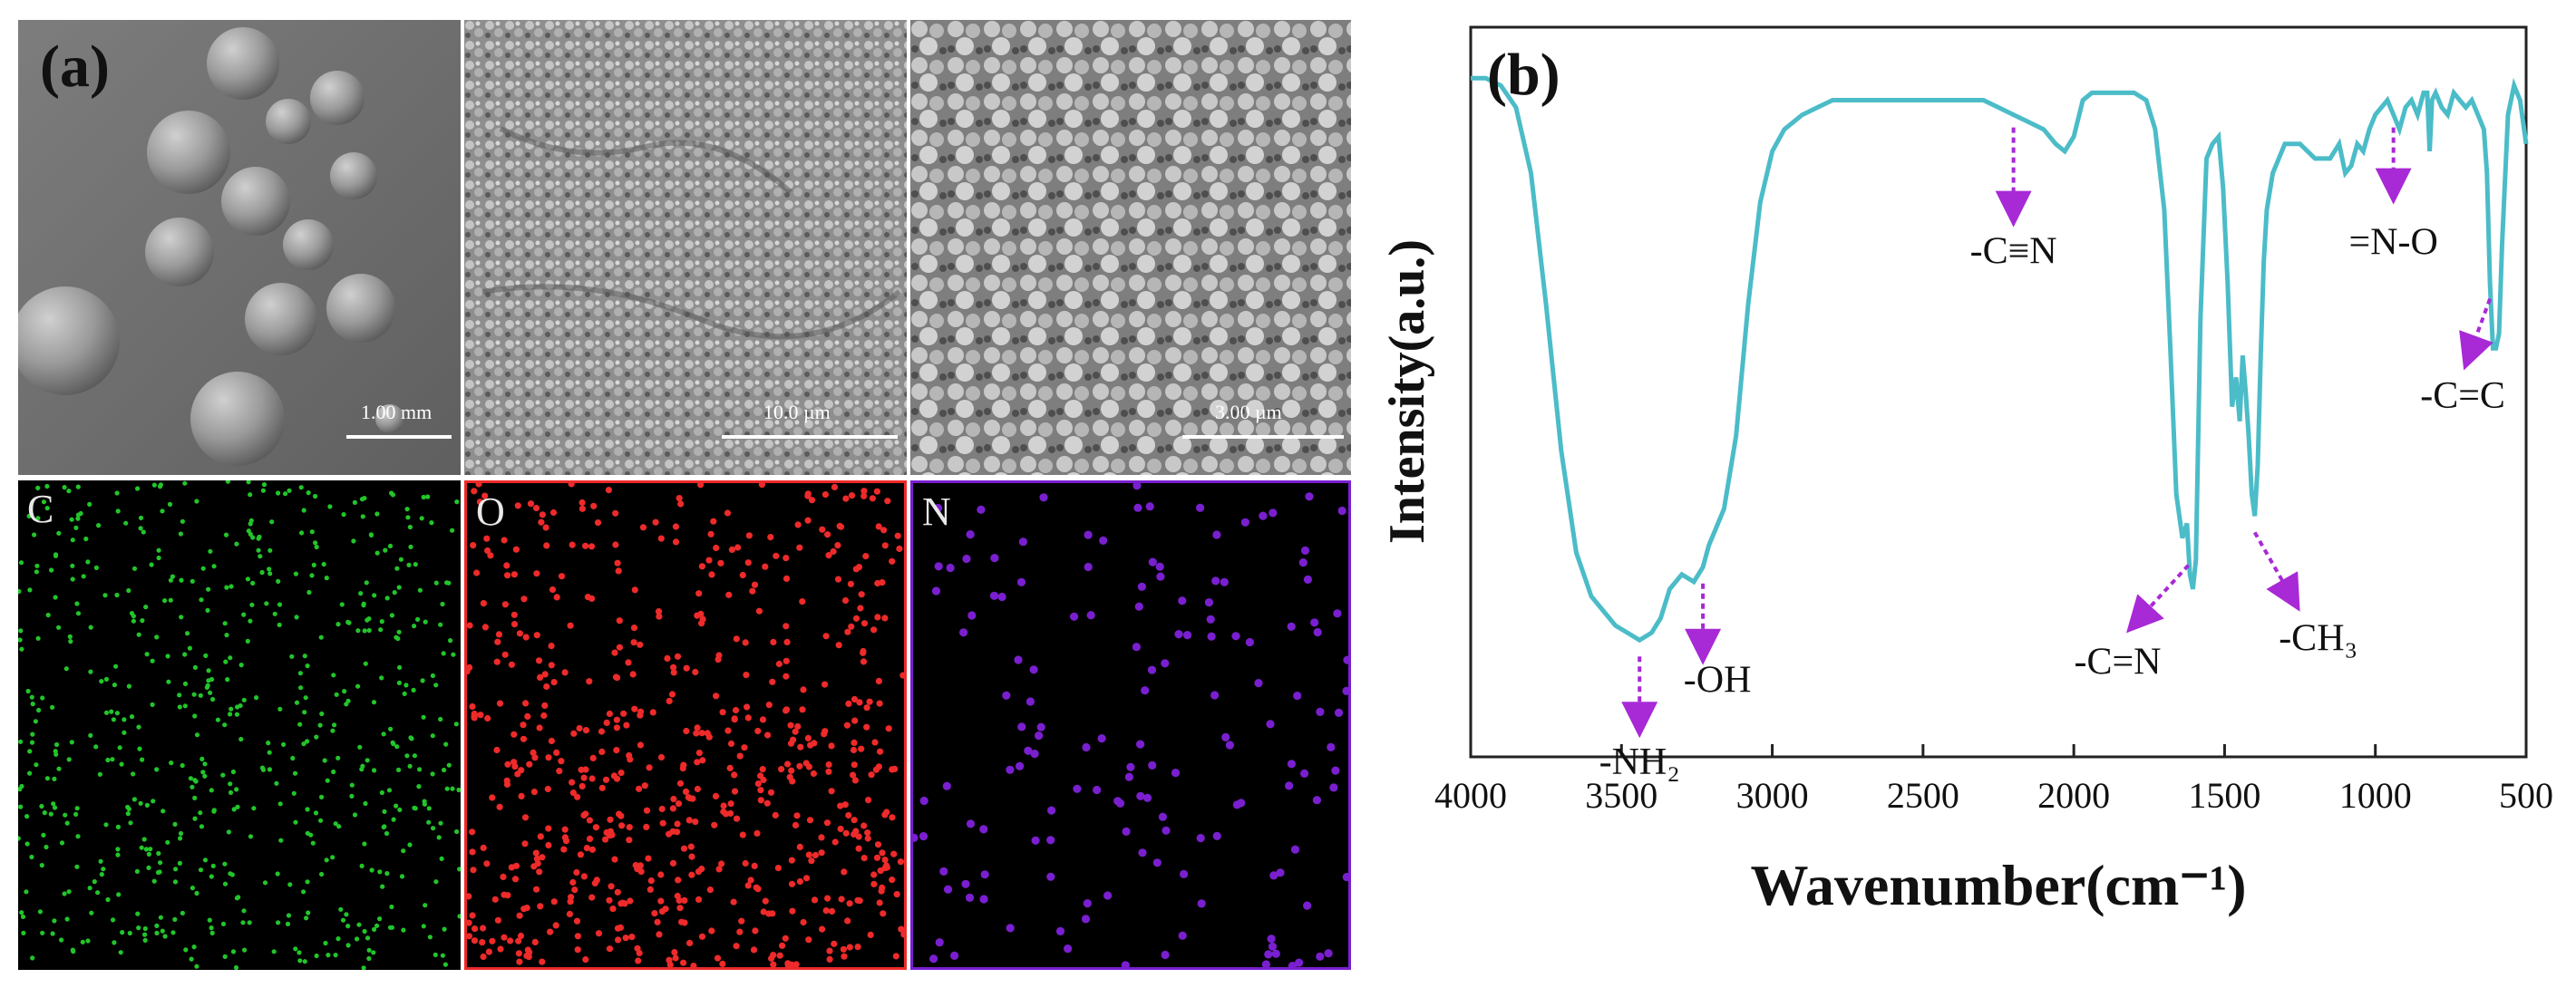 This screenshot has height=988, width=2576. I want to click on scale-label: 1.00 mm, so click(397, 412).